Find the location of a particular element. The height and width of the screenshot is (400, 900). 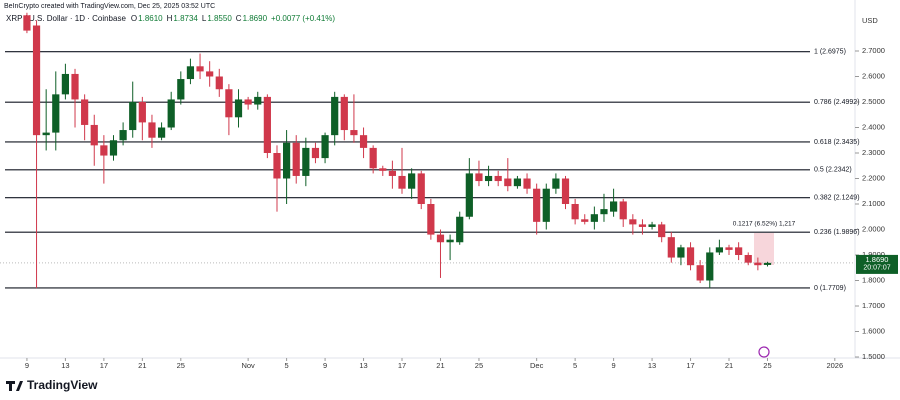

ohlc-value: 1.8610 is located at coordinates (150, 18).